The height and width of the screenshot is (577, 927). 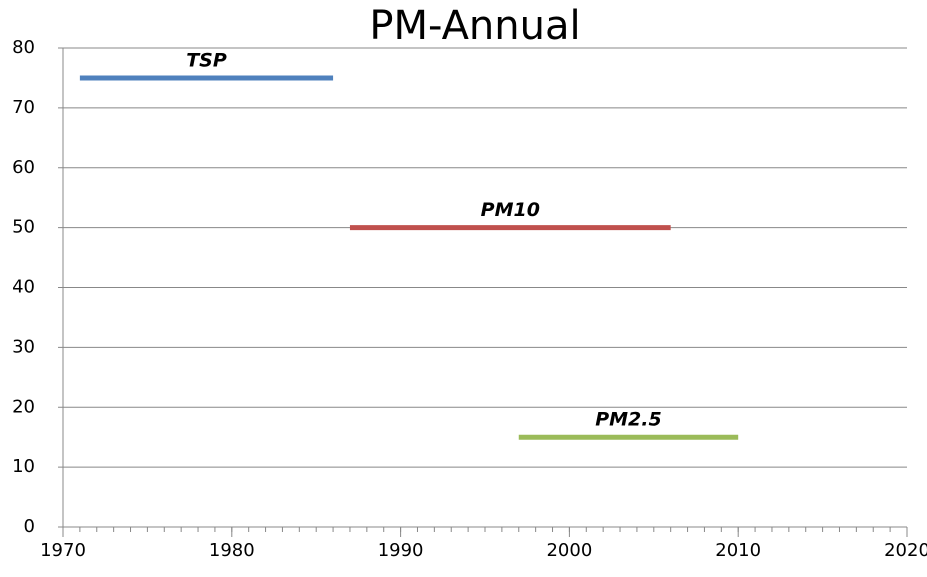 What do you see at coordinates (23, 227) in the screenshot?
I see `y-tick-label: 50` at bounding box center [23, 227].